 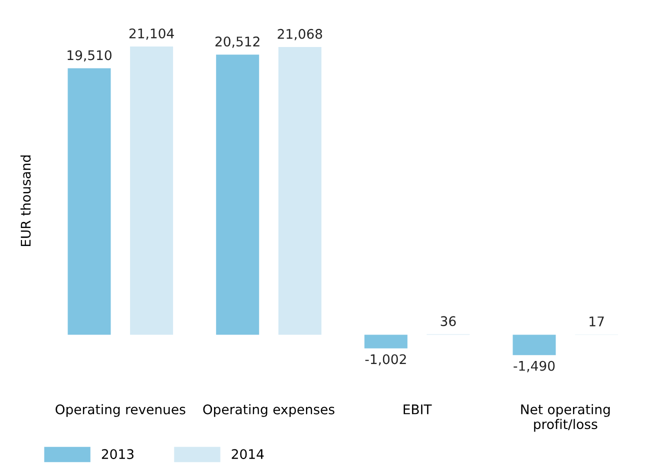 What do you see at coordinates (300, 34) in the screenshot?
I see `data-label: 21,068` at bounding box center [300, 34].